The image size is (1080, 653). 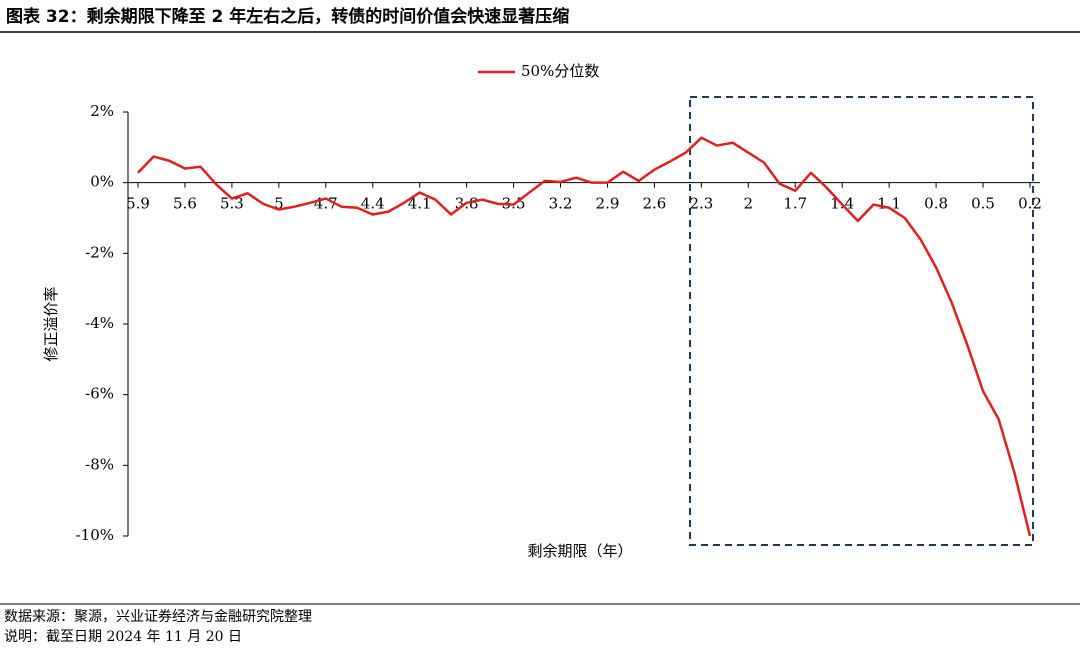 I want to click on x-tick-label: 5.6, so click(x=185, y=204).